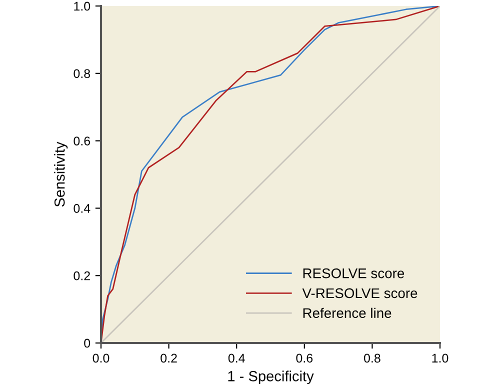 Image resolution: width=502 pixels, height=384 pixels. I want to click on y-tick-label: 0, so click(87, 343).